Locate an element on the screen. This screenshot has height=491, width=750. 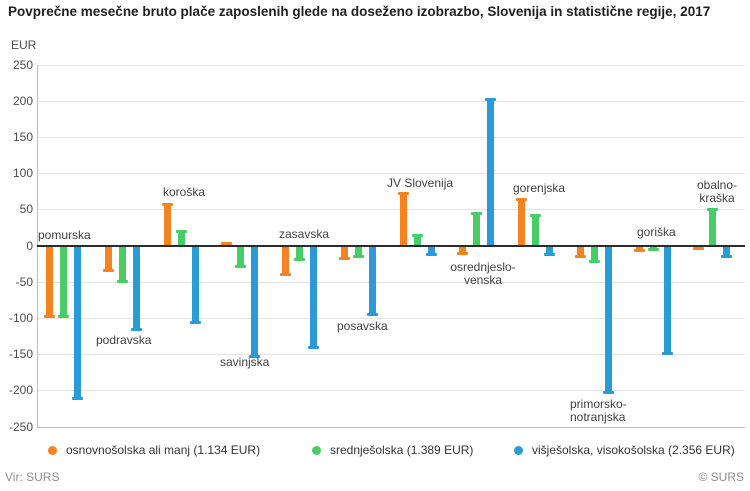
copyright-note: © SURS is located at coordinates (721, 477).